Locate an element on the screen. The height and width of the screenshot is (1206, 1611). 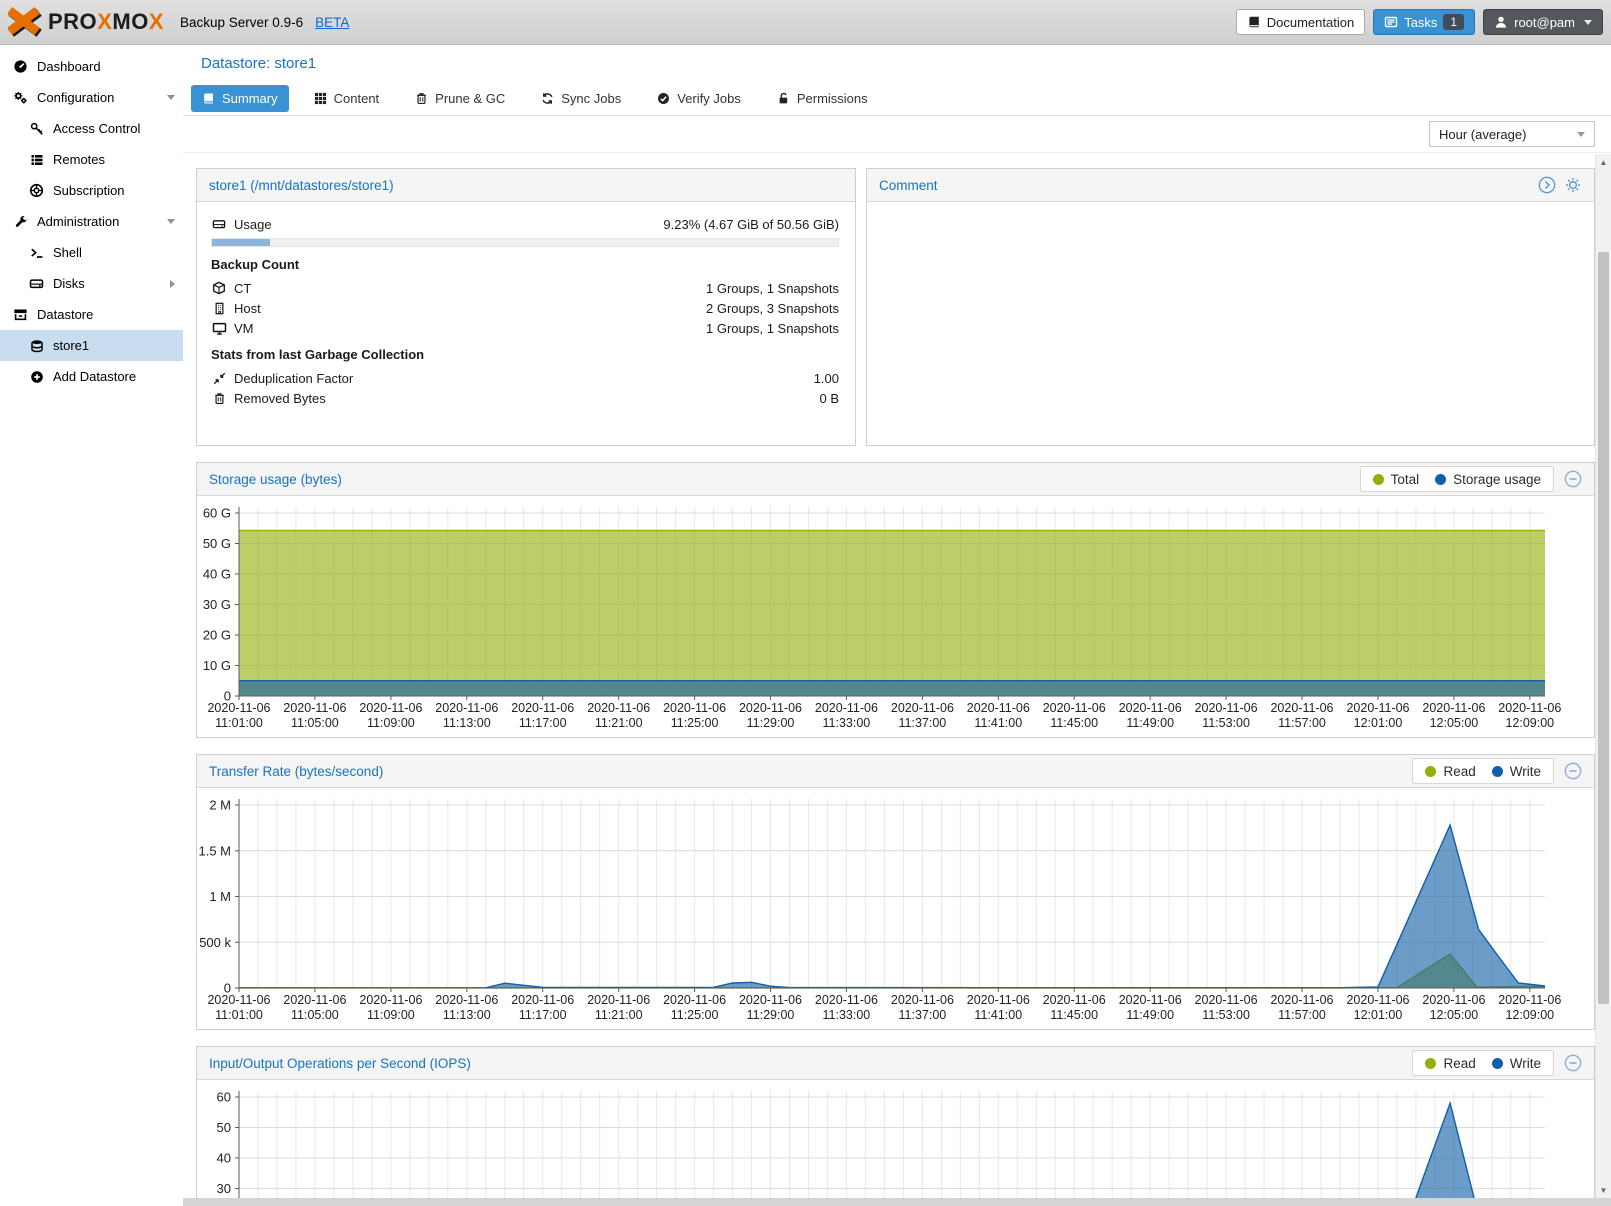
sidebar-item-configuration: Configuration is located at coordinates (91, 97).